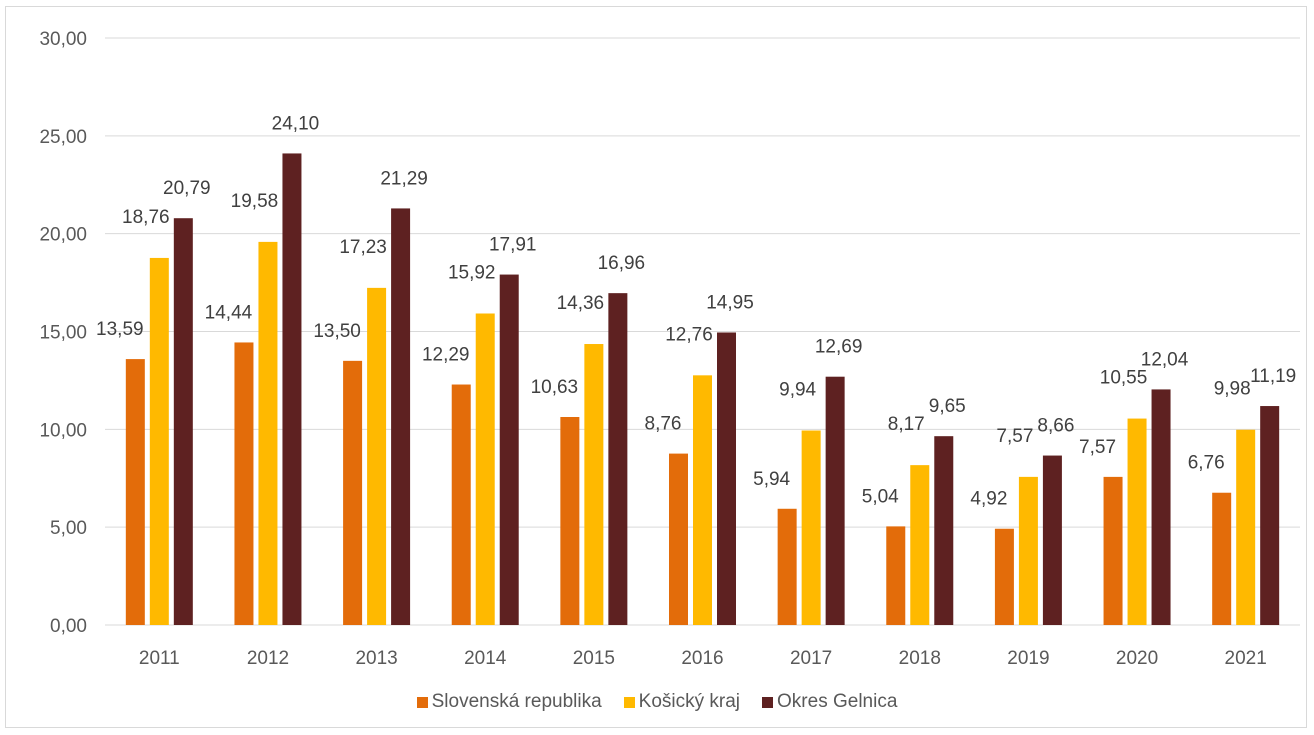 This screenshot has width=1314, height=735. I want to click on data-label: 14,36, so click(581, 303).